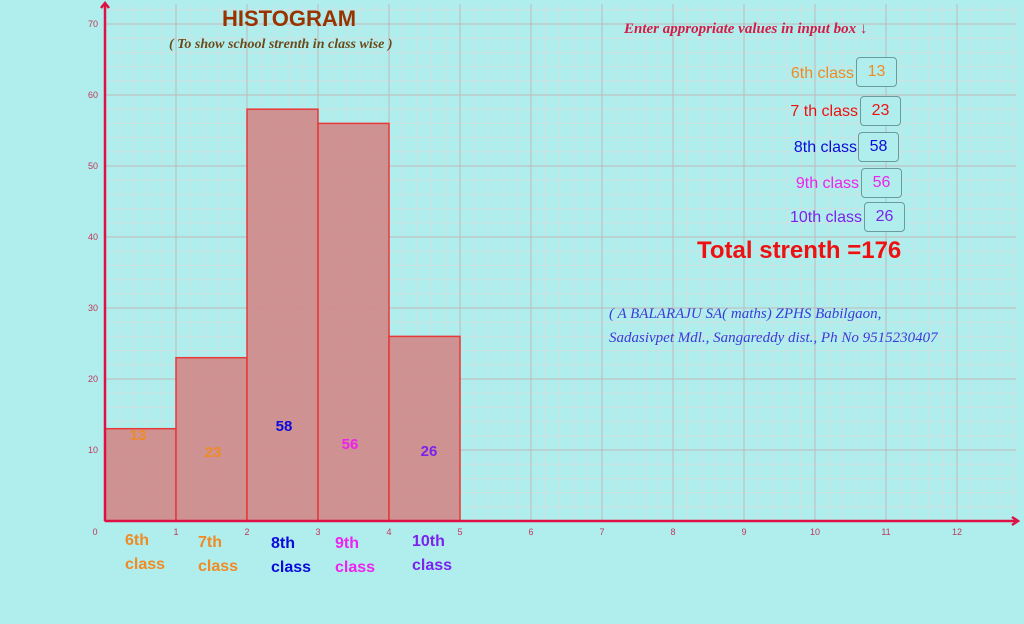  What do you see at coordinates (93, 308) in the screenshot?
I see `y-tick-label: 30` at bounding box center [93, 308].